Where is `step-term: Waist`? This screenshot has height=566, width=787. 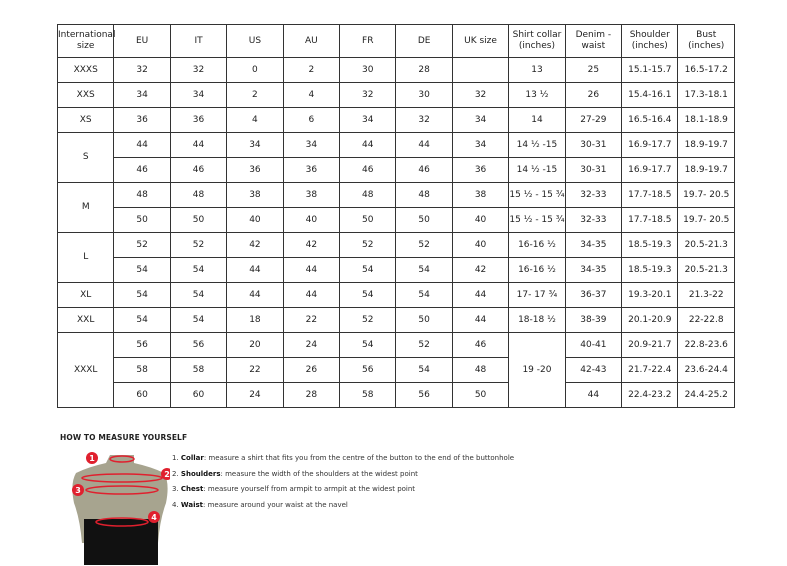
step-term: Waist is located at coordinates (192, 504).